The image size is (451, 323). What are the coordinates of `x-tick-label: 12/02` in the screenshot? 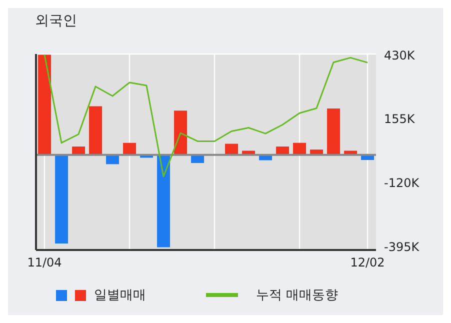 It's located at (367, 263).